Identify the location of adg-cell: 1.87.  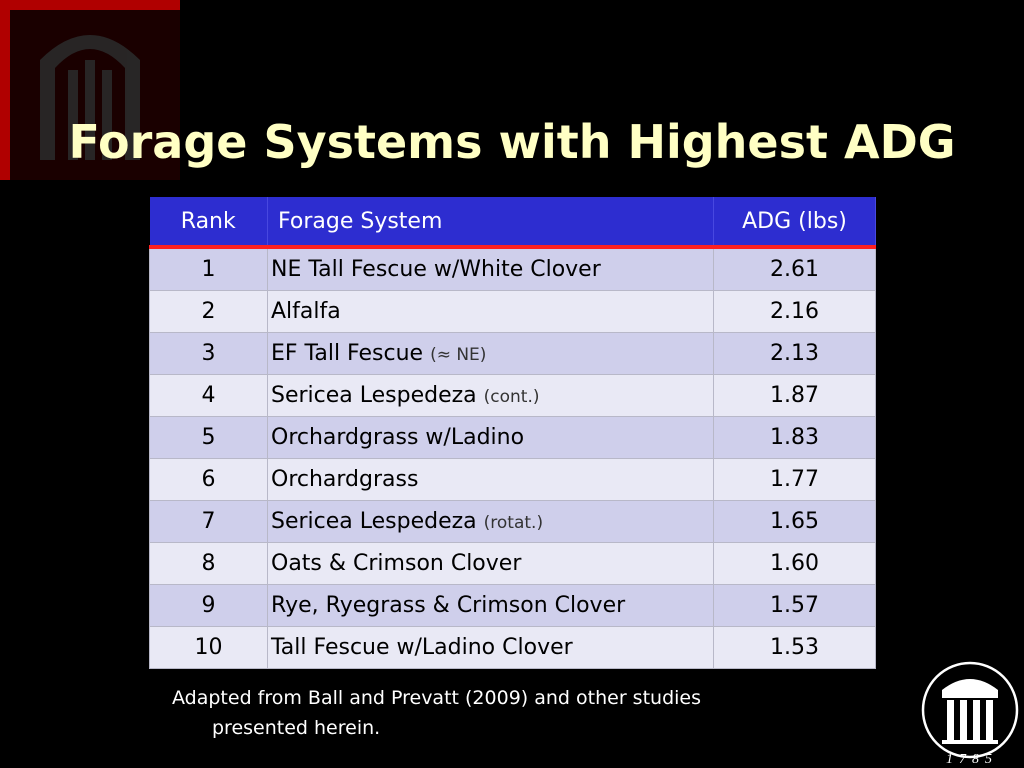
(794, 395).